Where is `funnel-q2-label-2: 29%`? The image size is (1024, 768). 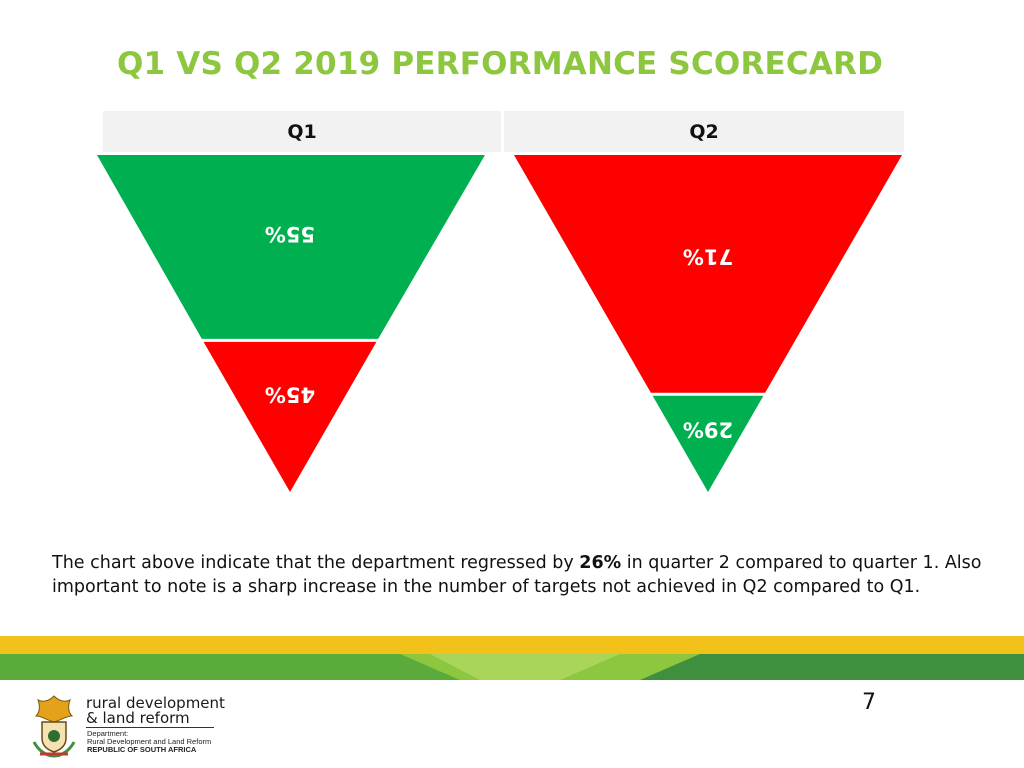
funnel-q2-label-2: 29% is located at coordinates (708, 429).